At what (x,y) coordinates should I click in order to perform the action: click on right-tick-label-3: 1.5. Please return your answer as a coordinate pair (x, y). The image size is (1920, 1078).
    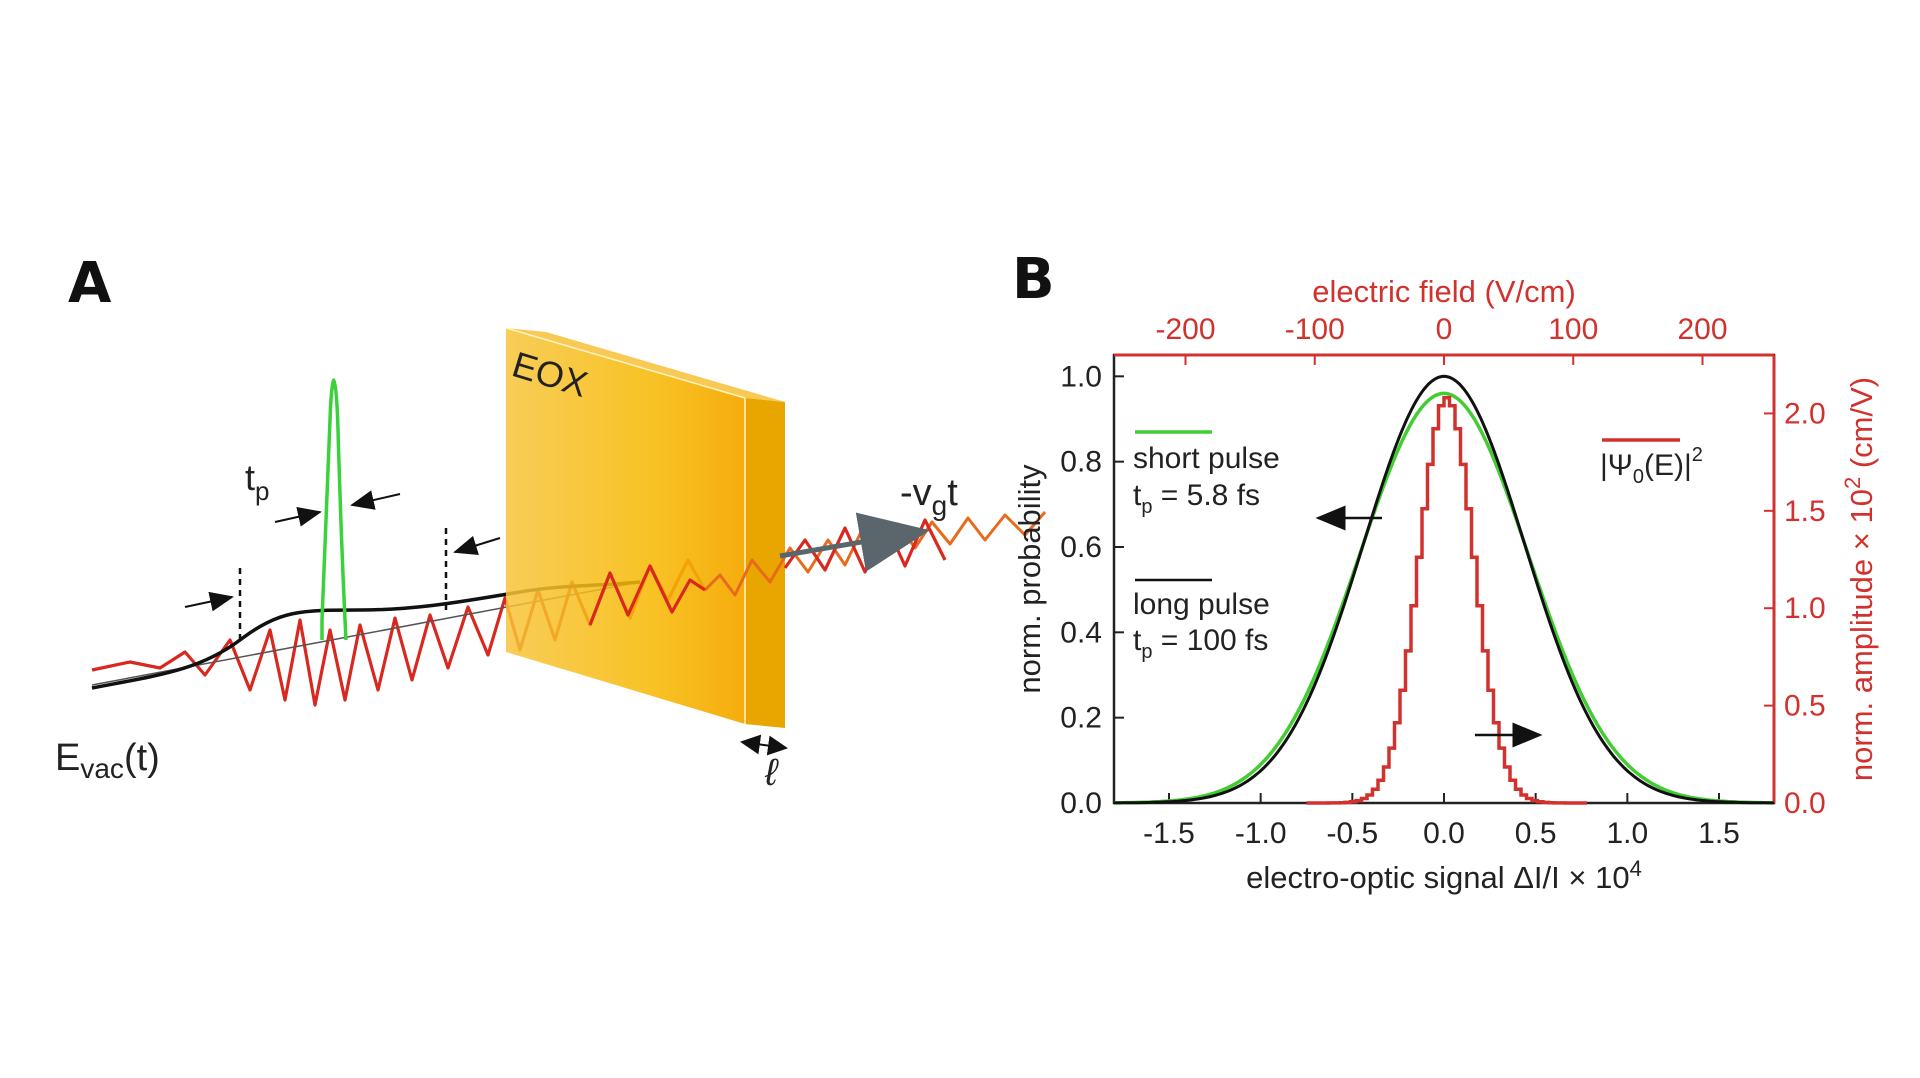
    Looking at the image, I should click on (1805, 511).